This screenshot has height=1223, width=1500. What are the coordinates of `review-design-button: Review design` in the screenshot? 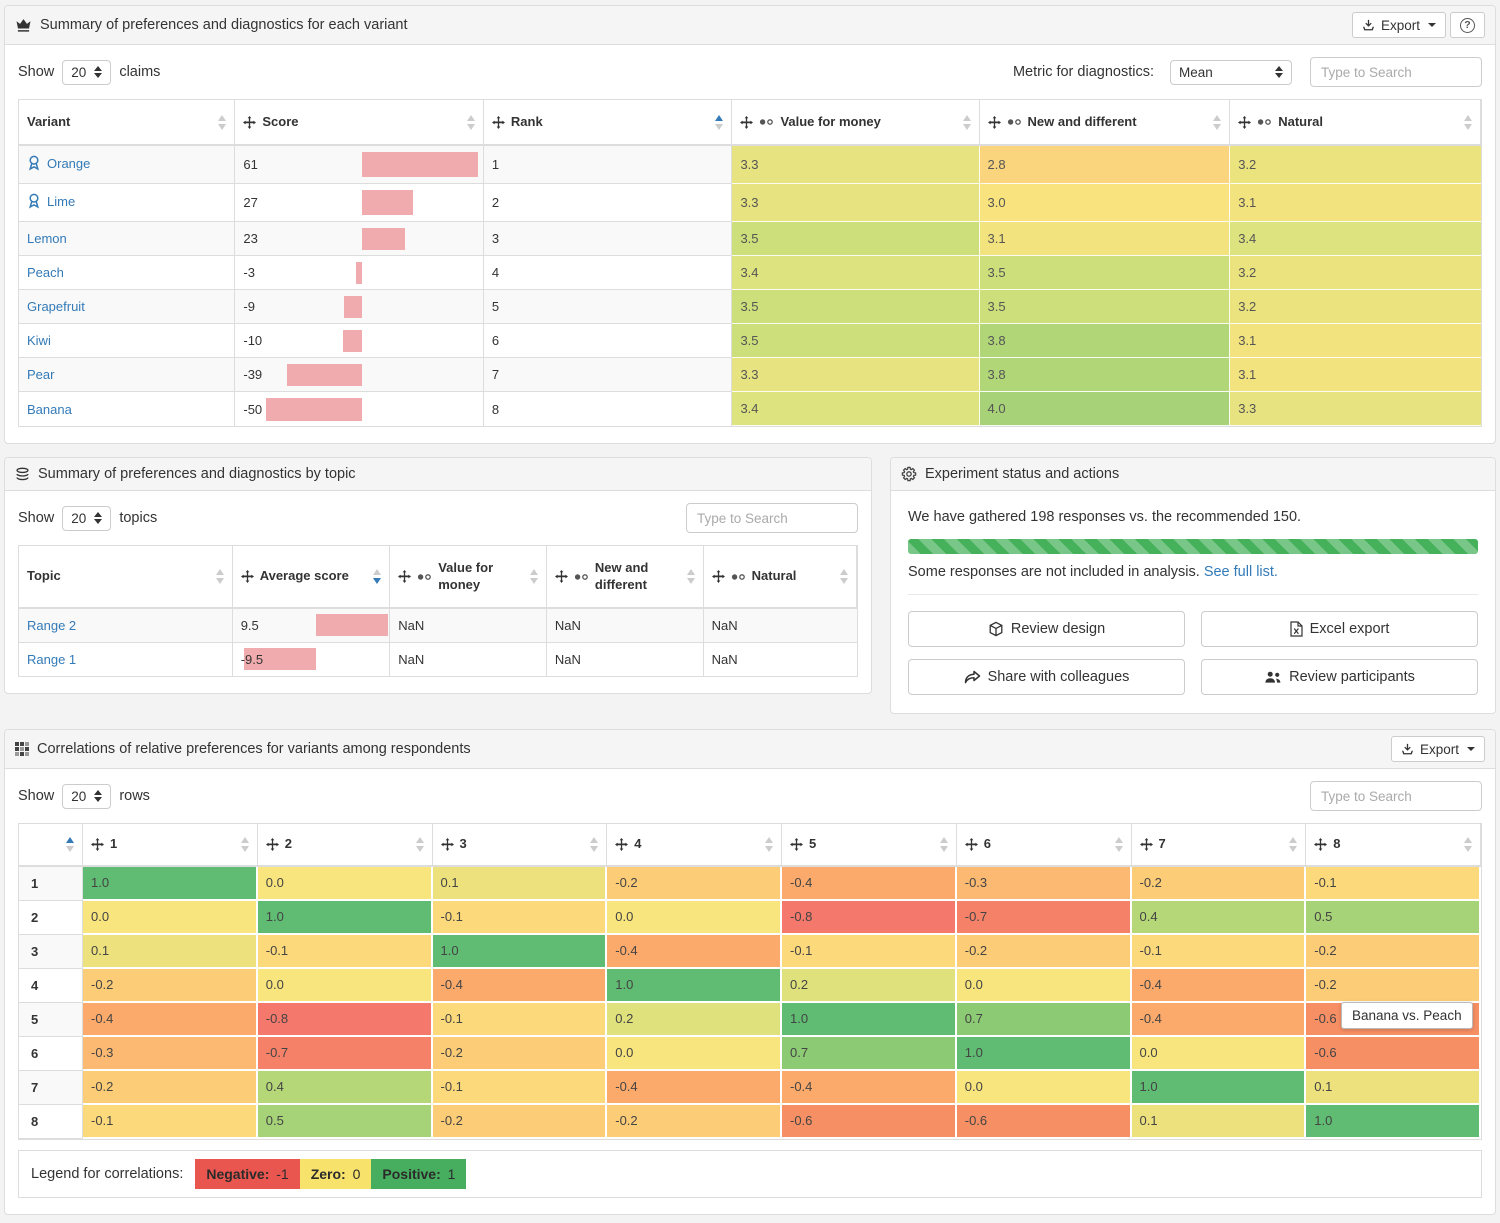 It's located at (1046, 629).